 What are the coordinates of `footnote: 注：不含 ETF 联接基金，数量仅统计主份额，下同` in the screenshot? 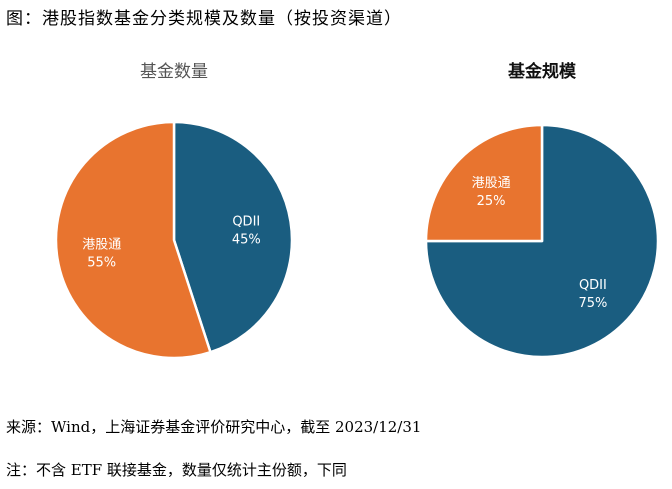 It's located at (176, 470).